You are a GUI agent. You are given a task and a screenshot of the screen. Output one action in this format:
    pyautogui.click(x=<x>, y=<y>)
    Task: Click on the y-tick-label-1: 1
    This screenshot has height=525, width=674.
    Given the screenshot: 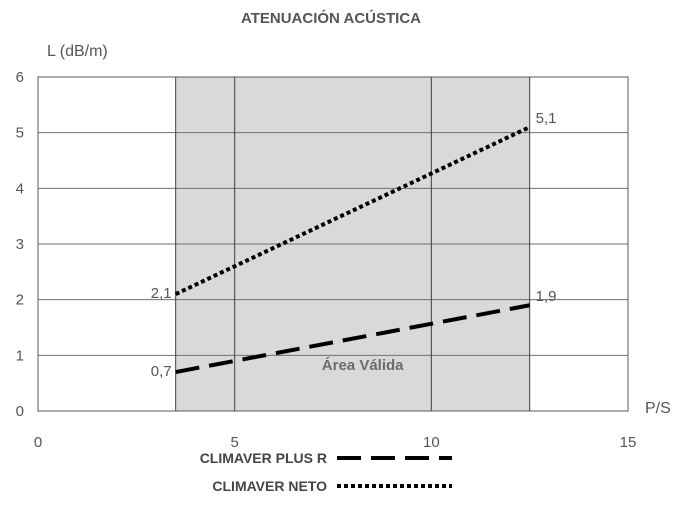 What is the action you would take?
    pyautogui.click(x=20, y=355)
    